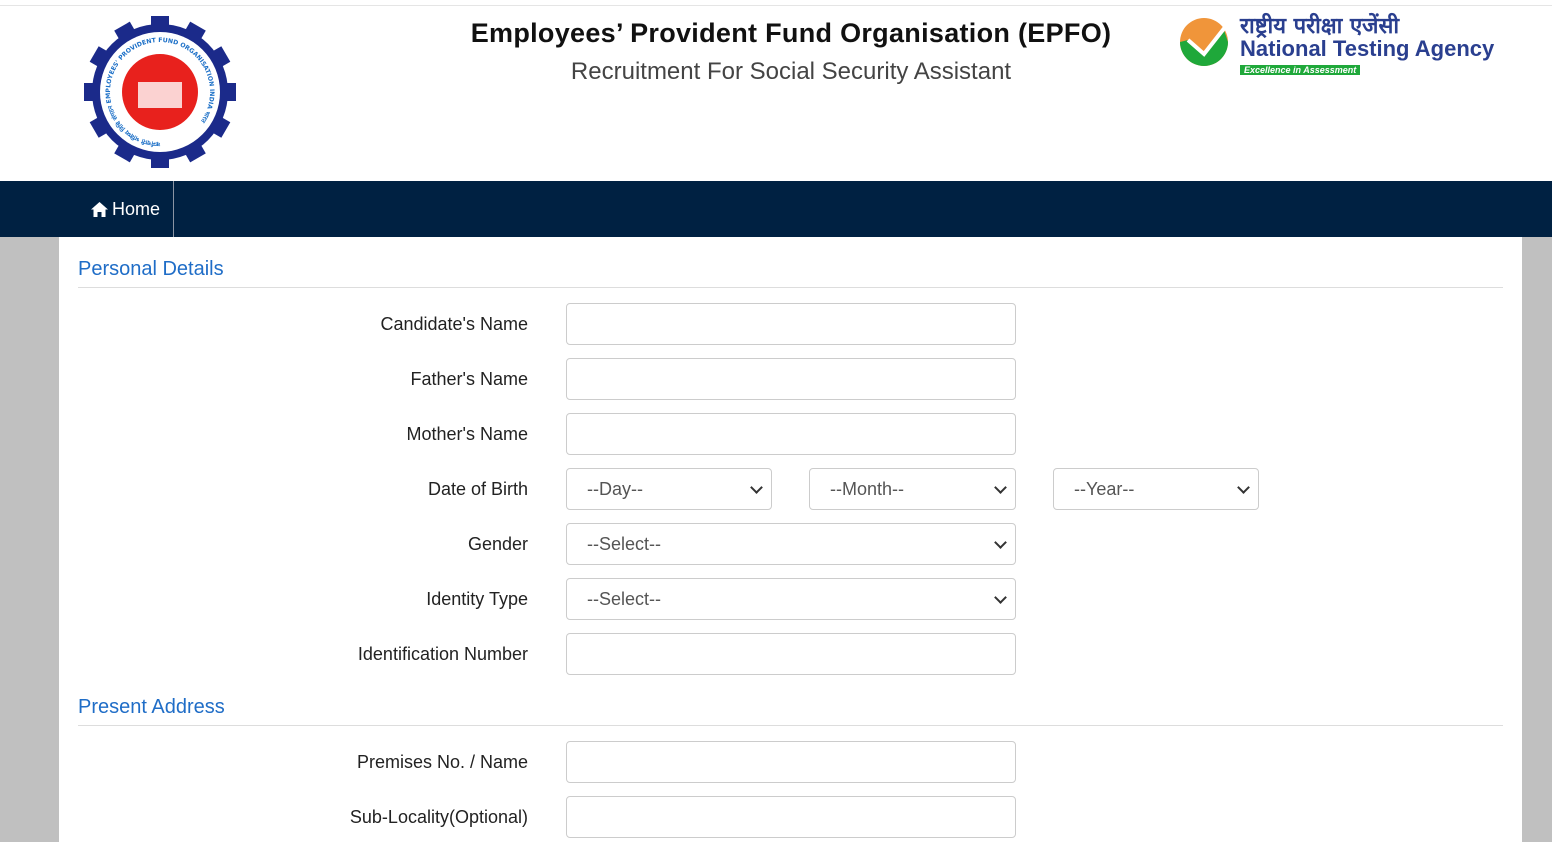  I want to click on label-gender: Gender, so click(497, 544).